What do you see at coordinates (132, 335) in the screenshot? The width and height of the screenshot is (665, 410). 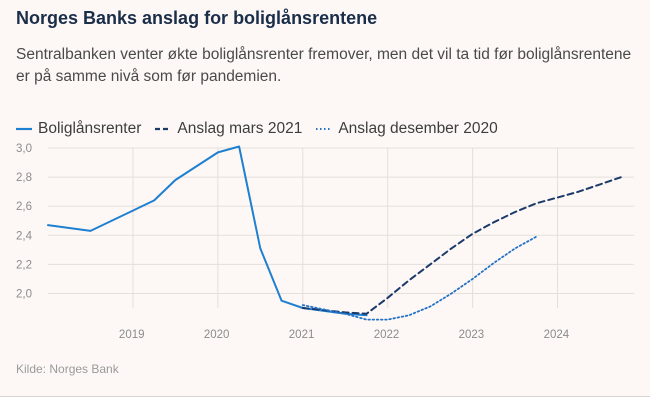 I see `x-tick-label: 2019` at bounding box center [132, 335].